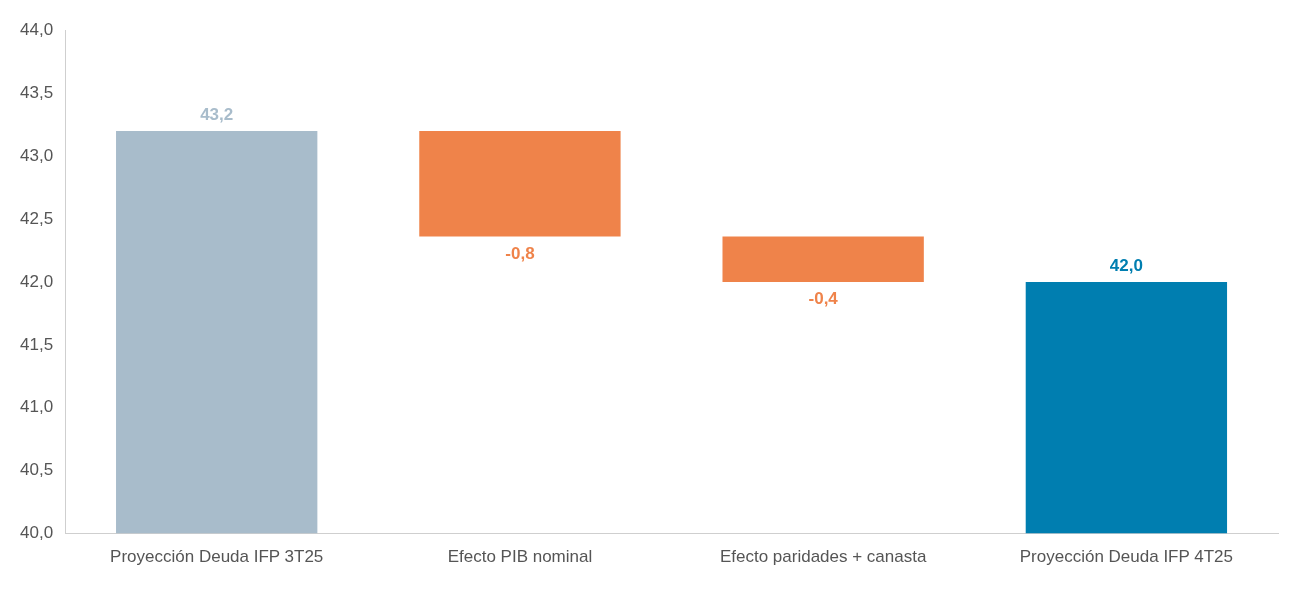  I want to click on x-tick-label: Proyección Deuda IFP 4T25, so click(1126, 557).